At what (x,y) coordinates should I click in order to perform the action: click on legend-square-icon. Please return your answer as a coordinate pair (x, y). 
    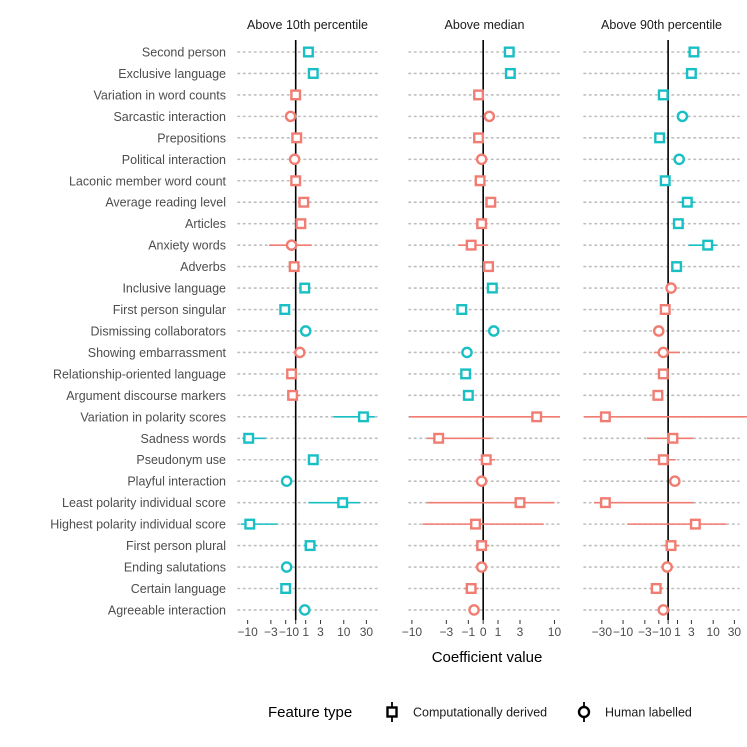
    Looking at the image, I should click on (392, 712).